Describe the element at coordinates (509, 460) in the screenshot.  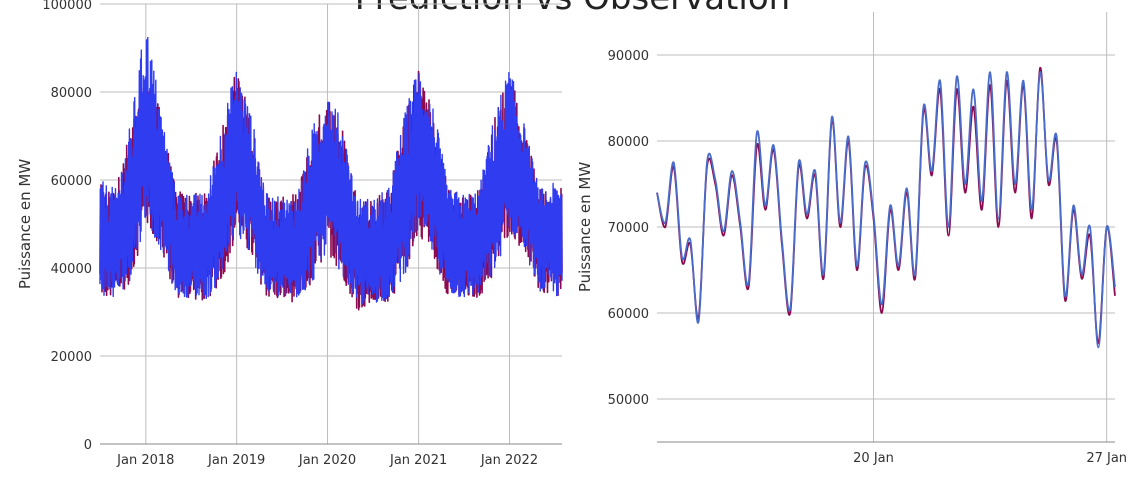
I see `x-tick-label: Jan 2022` at that location.